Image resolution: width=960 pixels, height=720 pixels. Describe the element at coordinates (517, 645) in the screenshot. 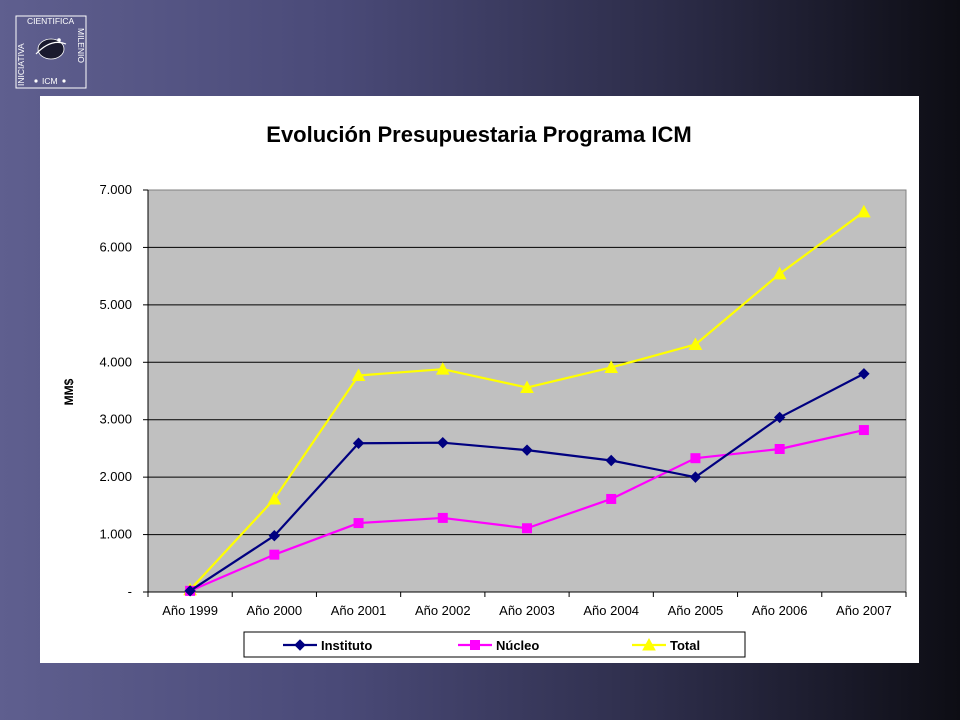

I see `legend-label-ncleo: Núcleo` at that location.